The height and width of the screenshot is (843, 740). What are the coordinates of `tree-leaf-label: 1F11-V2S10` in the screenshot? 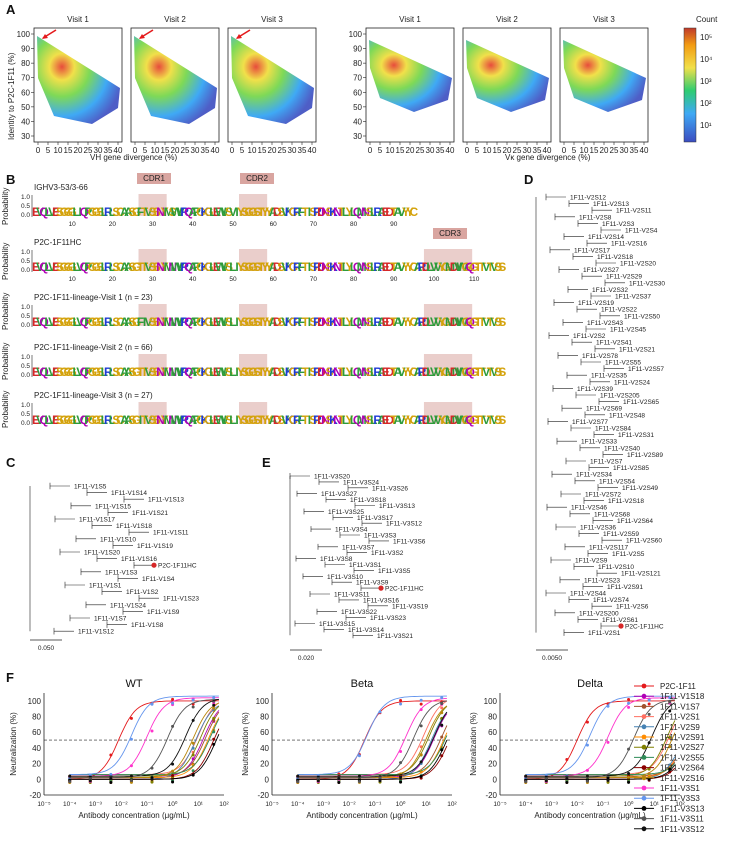 It's located at (616, 567).